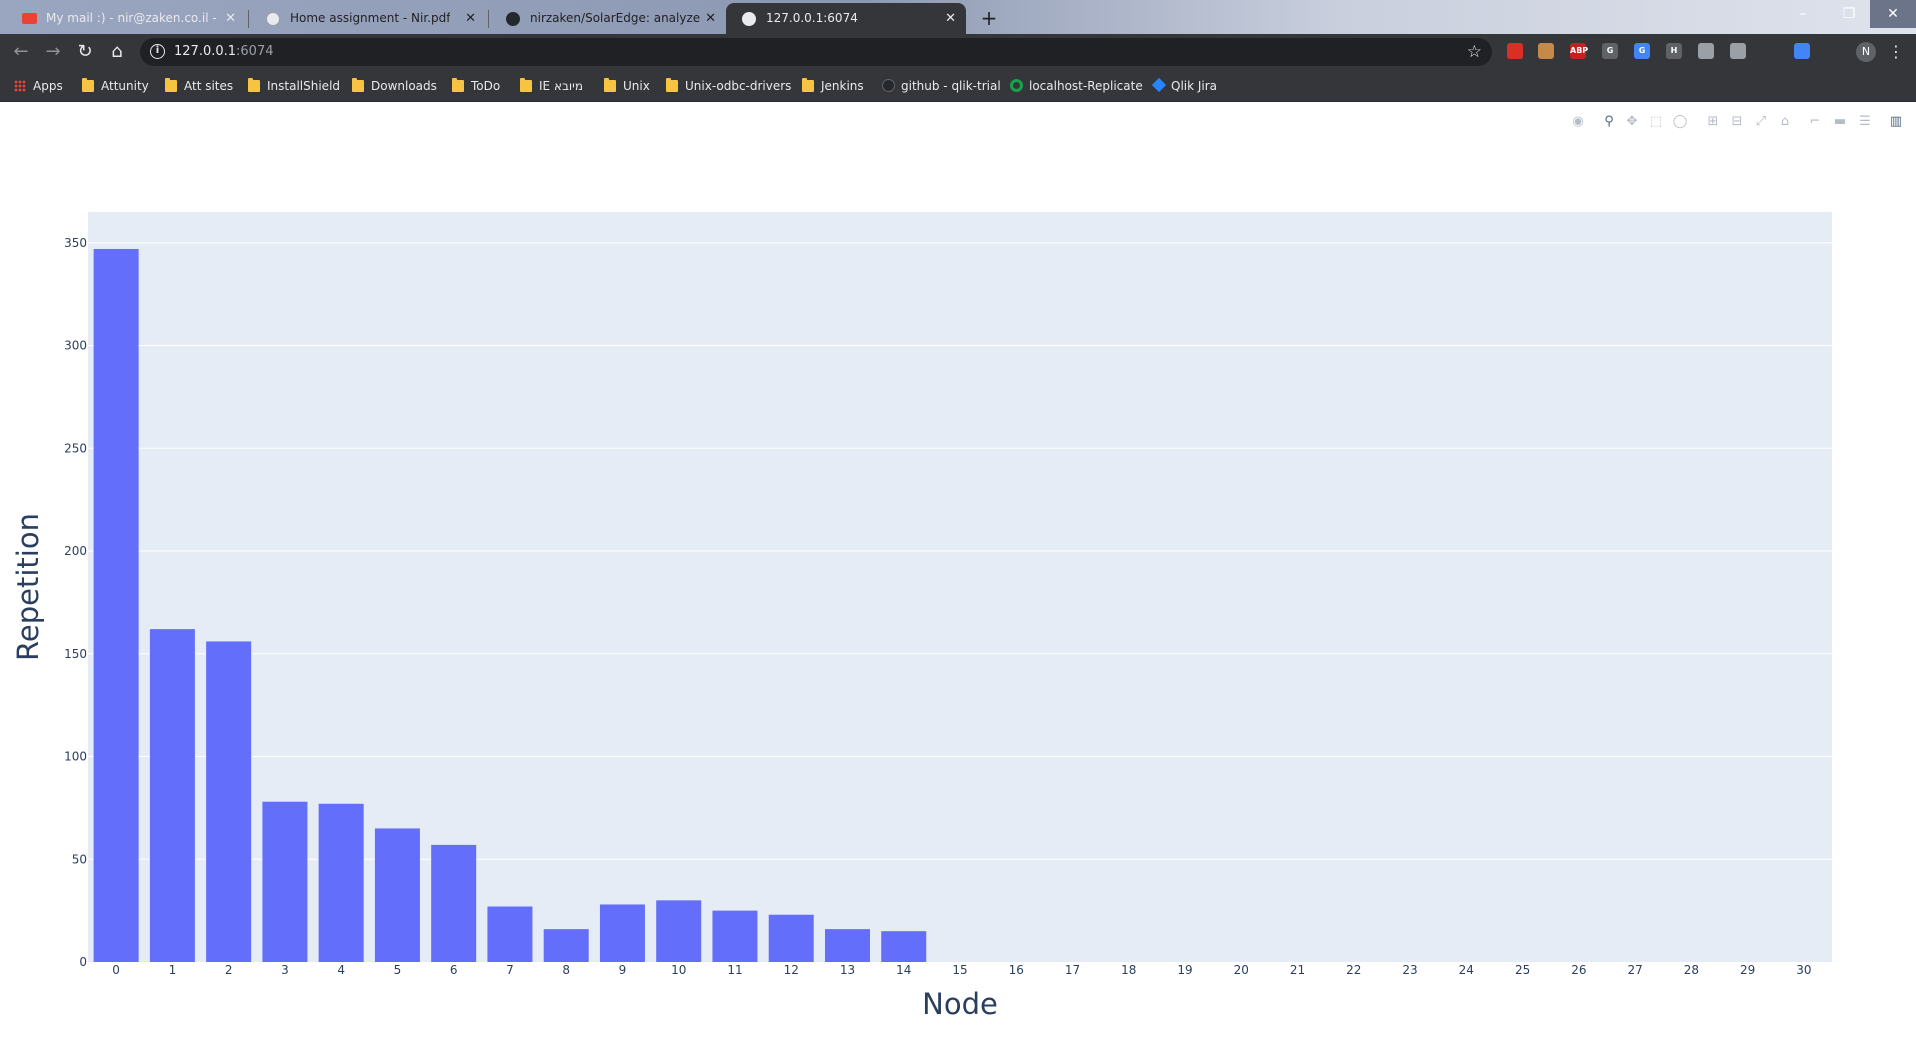 The image size is (1916, 1046). What do you see at coordinates (1896, 121) in the screenshot?
I see `plotly-logo-icon: ▥` at bounding box center [1896, 121].